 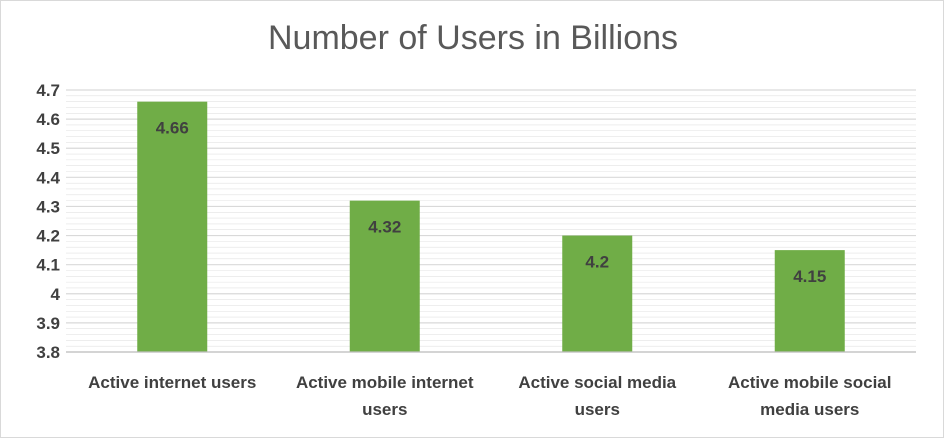 I want to click on y-tick-label: 3.9, so click(x=48, y=323).